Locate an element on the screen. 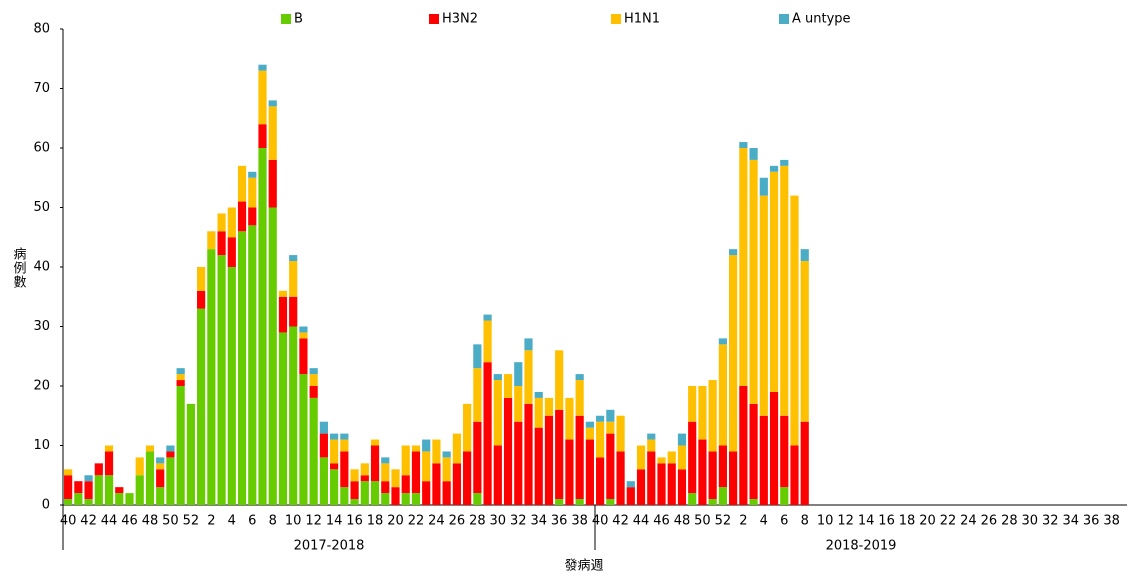 The width and height of the screenshot is (1128, 576). x-tick-label: 38 is located at coordinates (1111, 521).